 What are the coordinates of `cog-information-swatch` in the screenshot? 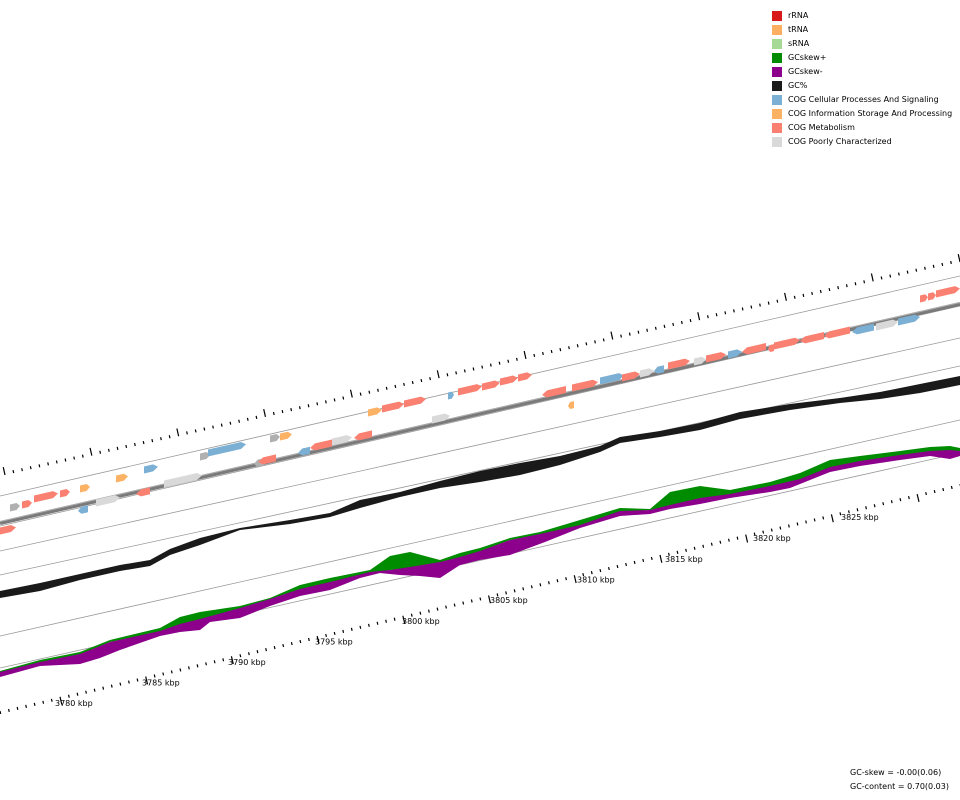 It's located at (777, 114).